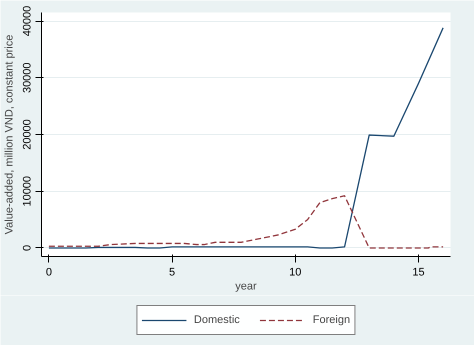 The width and height of the screenshot is (474, 345). What do you see at coordinates (28, 78) in the screenshot?
I see `y-tick-label: 30000` at bounding box center [28, 78].